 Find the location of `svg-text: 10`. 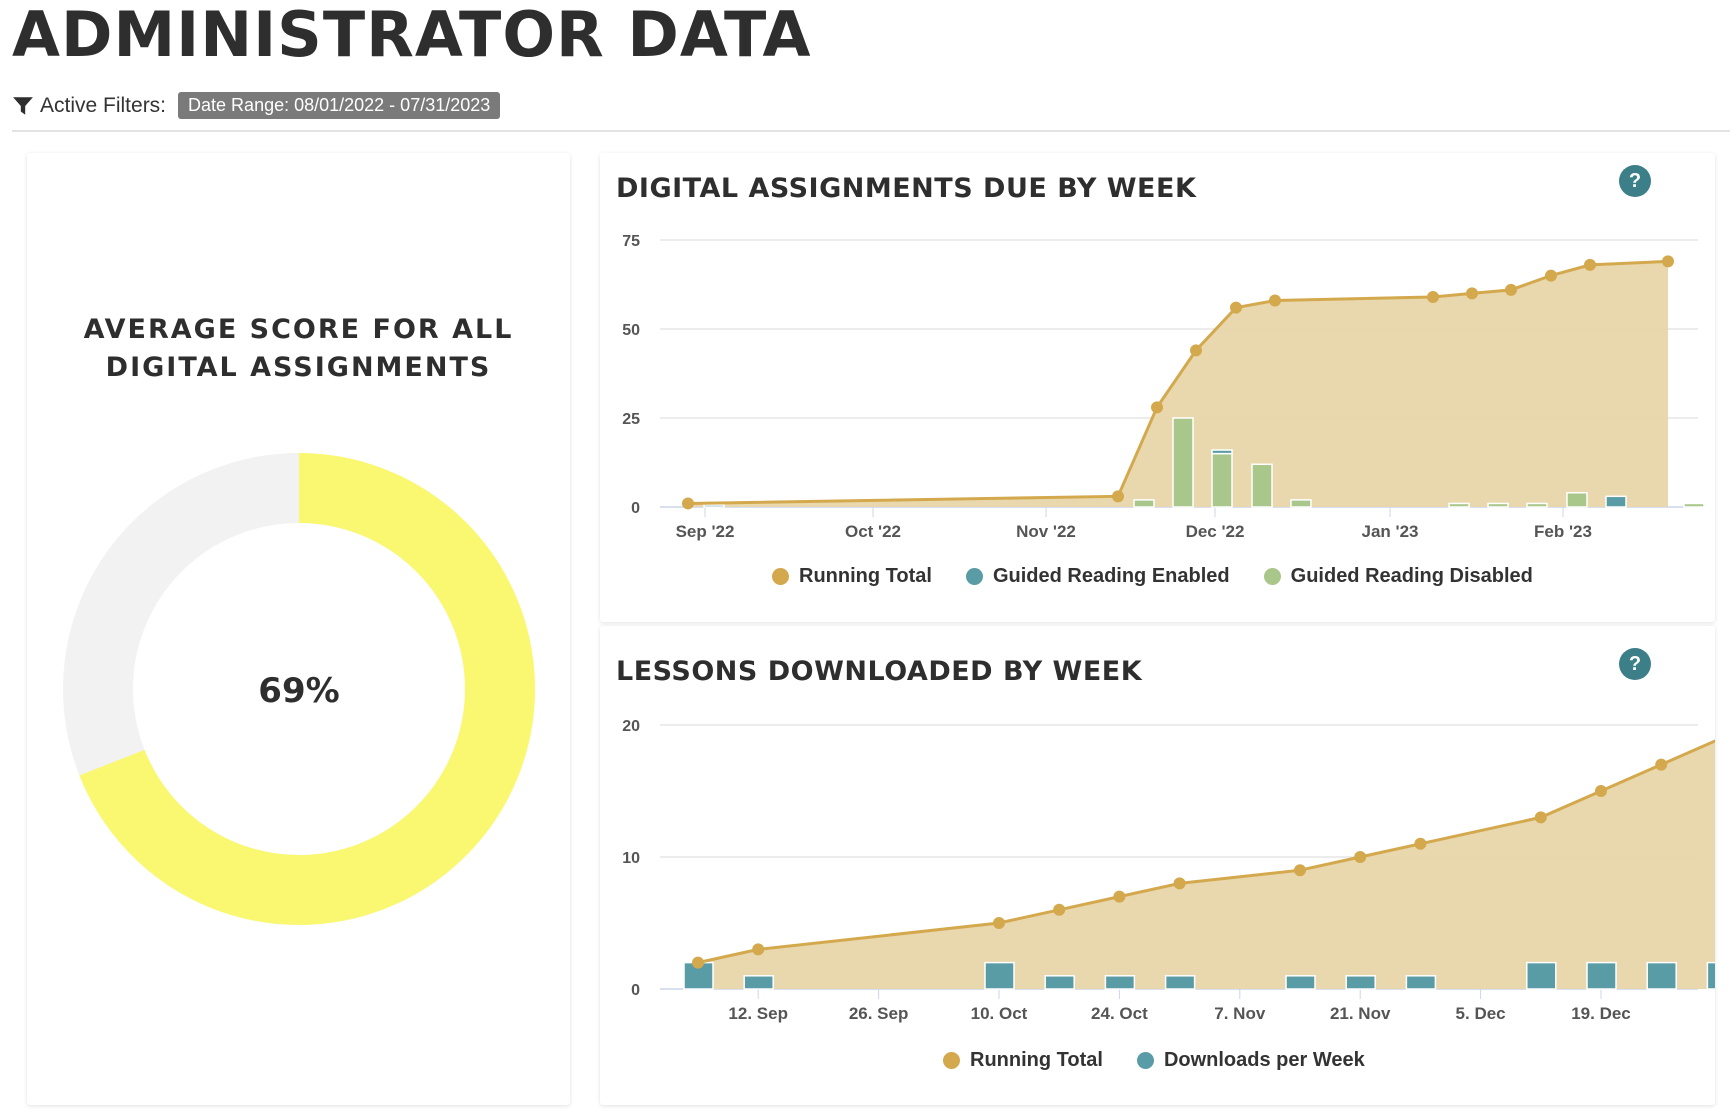

svg-text: 10 is located at coordinates (631, 858).